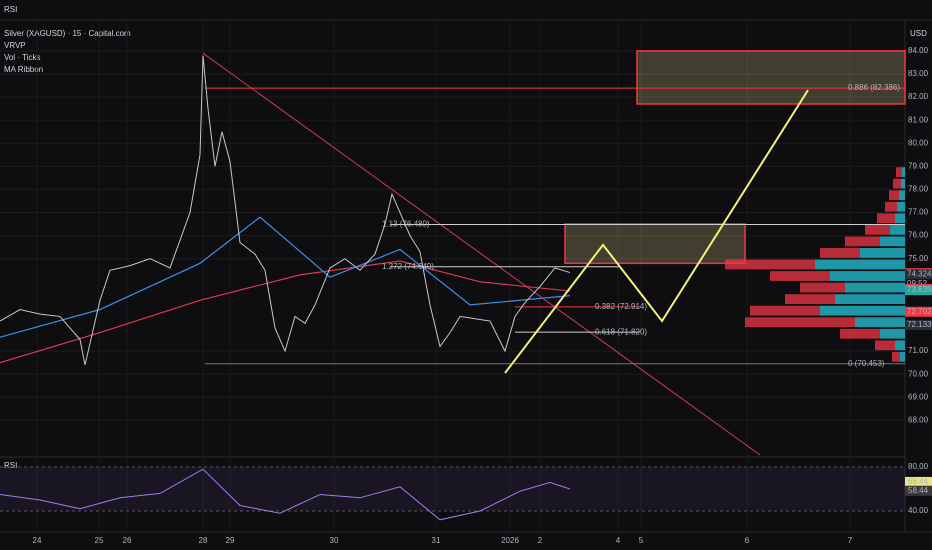  I want to click on countdown: 09:52, so click(917, 283).